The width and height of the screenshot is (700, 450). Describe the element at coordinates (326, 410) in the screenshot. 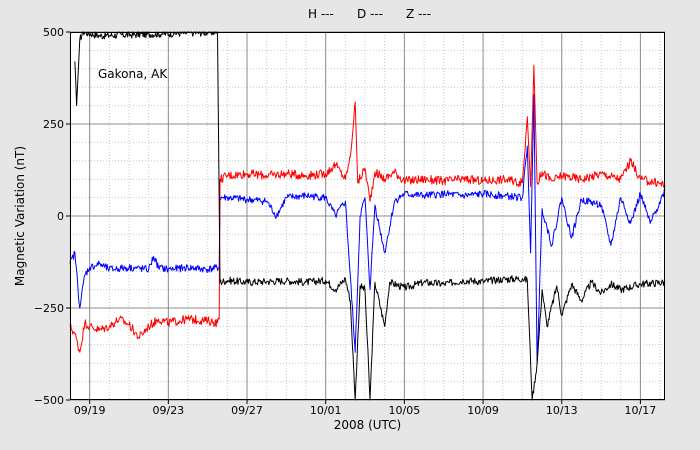

I see `x-tick-label: 10/01` at that location.